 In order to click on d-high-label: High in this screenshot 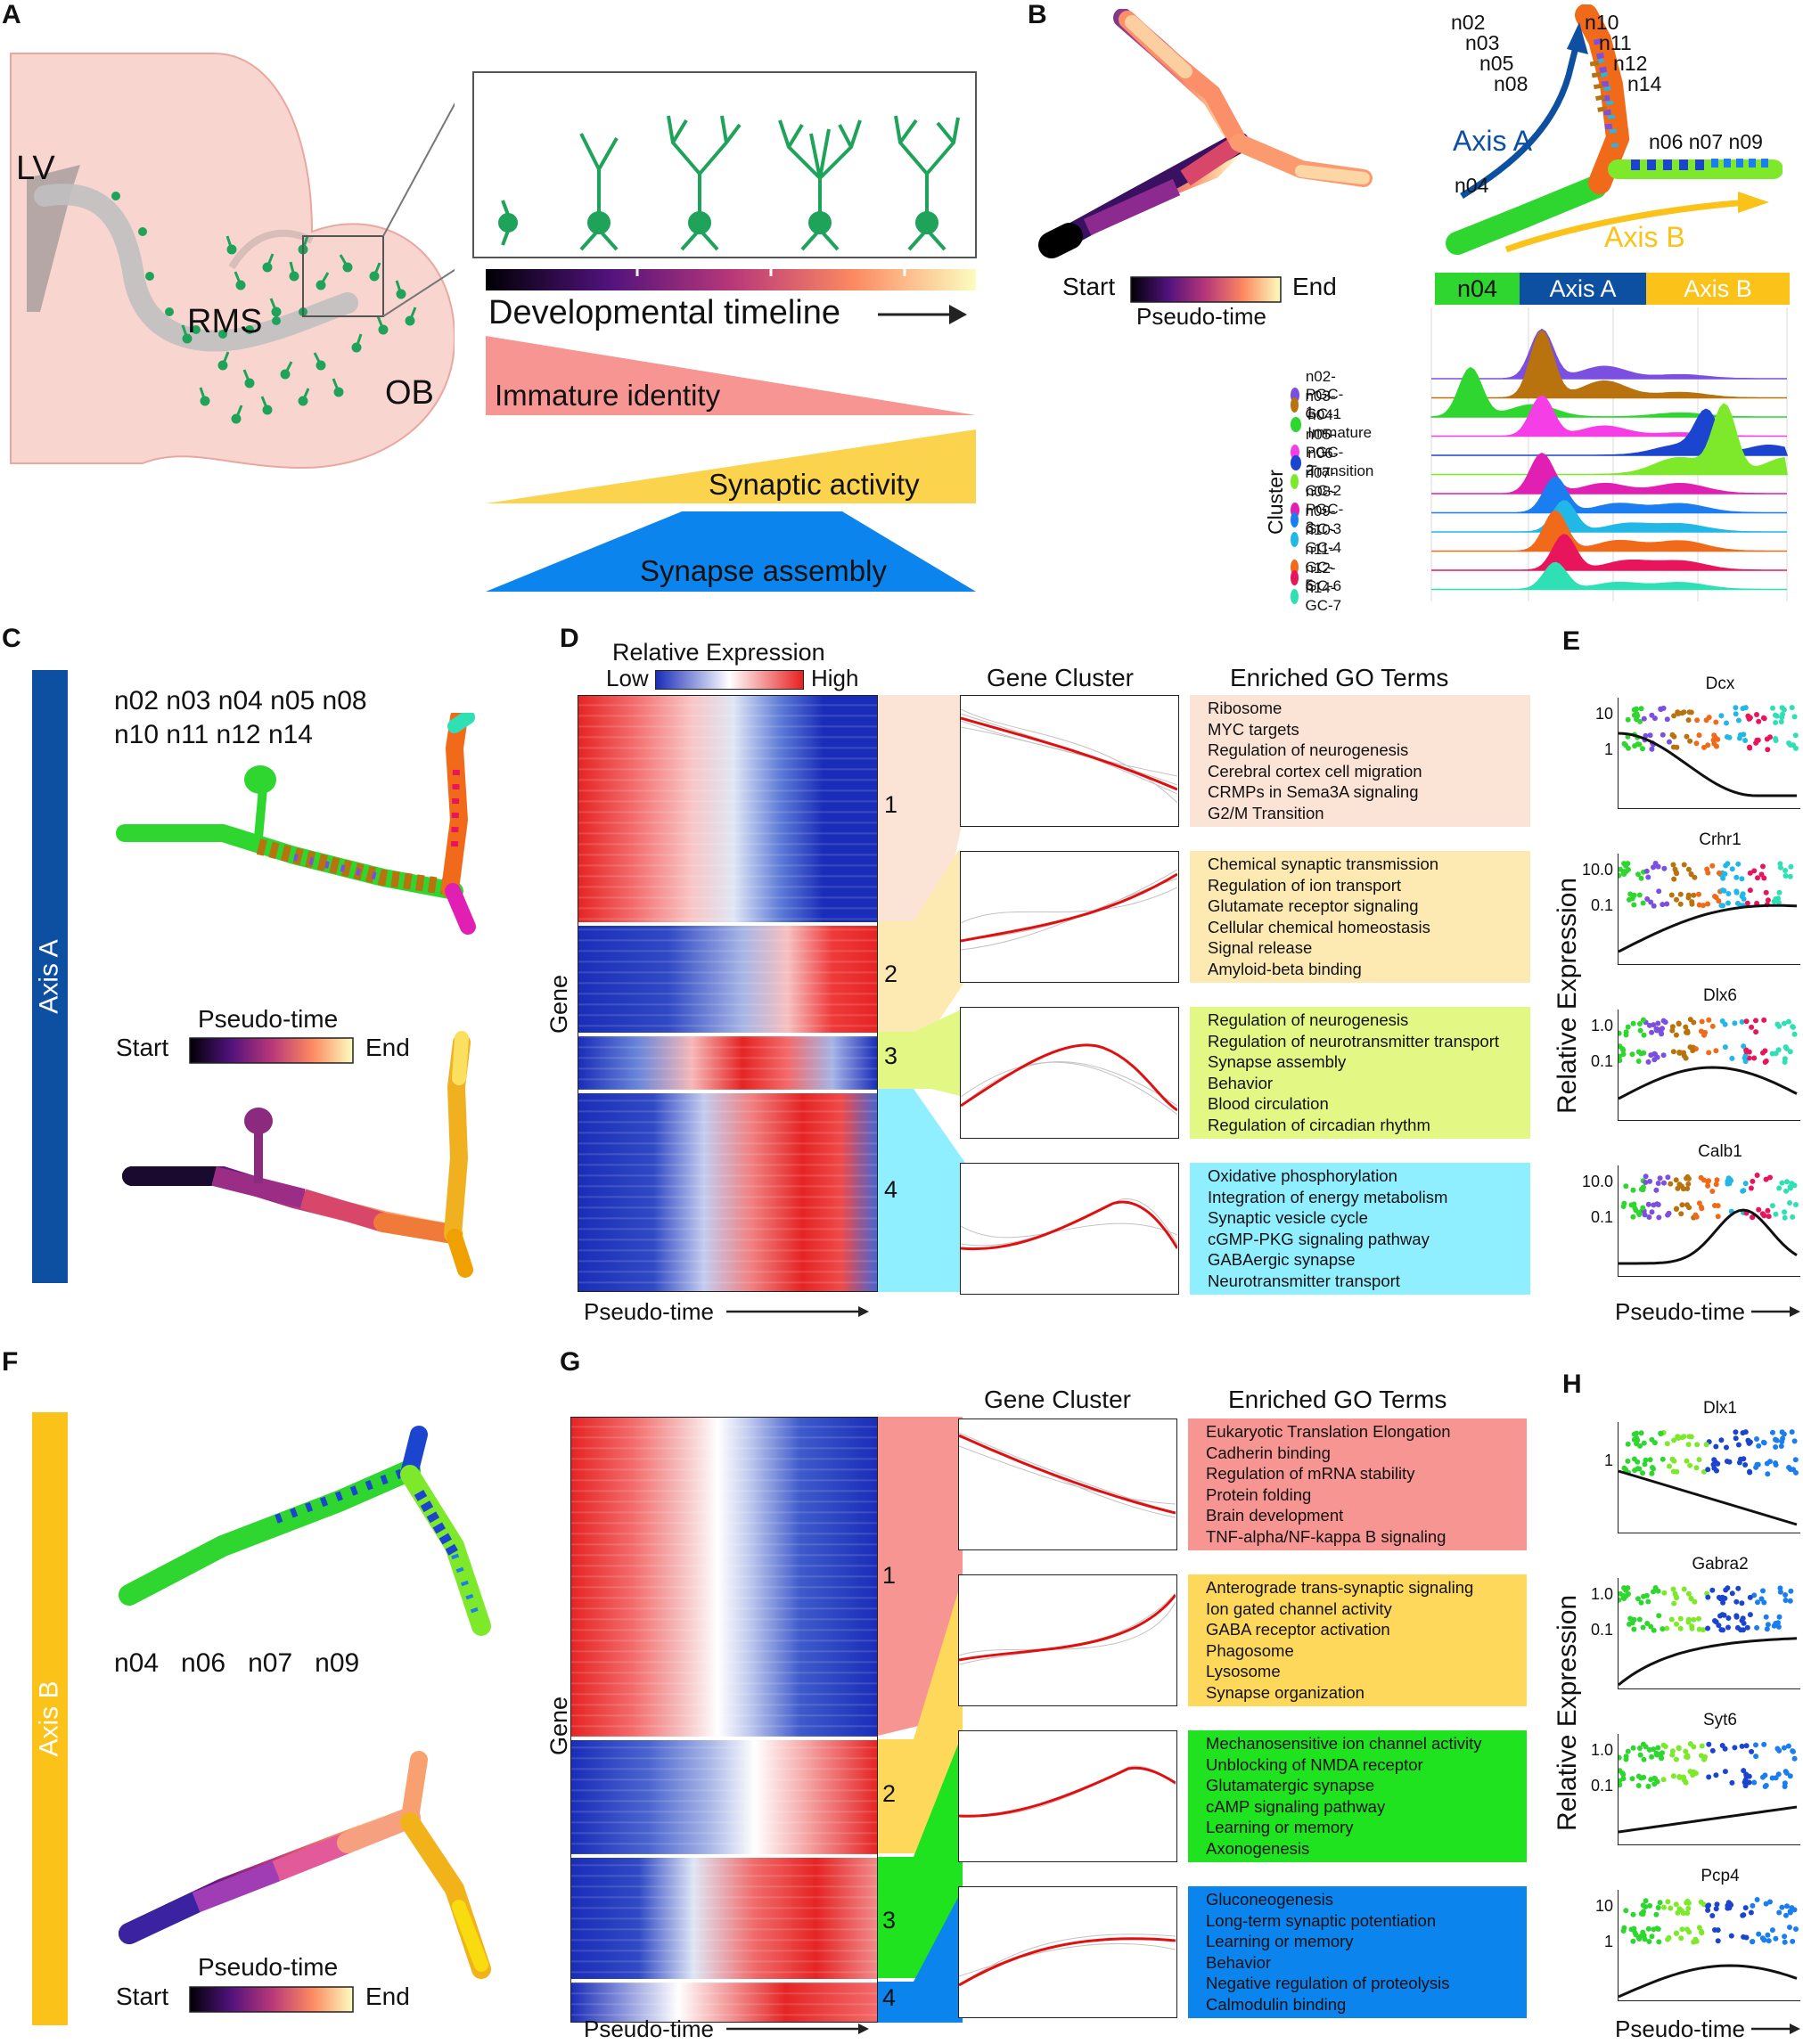, I will do `click(835, 678)`.